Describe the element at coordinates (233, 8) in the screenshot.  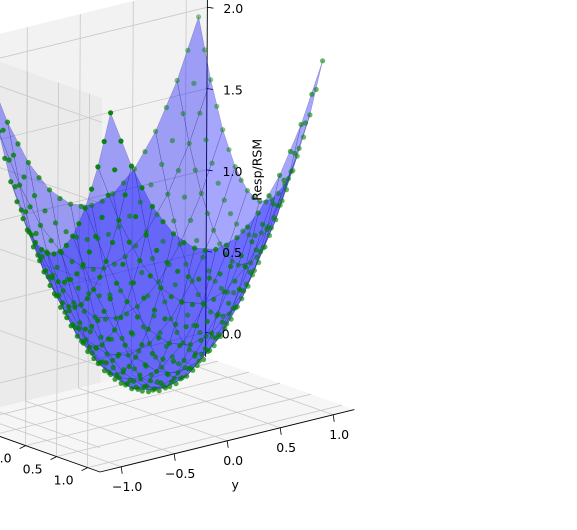
I see `z-tick-label: 2.0` at that location.